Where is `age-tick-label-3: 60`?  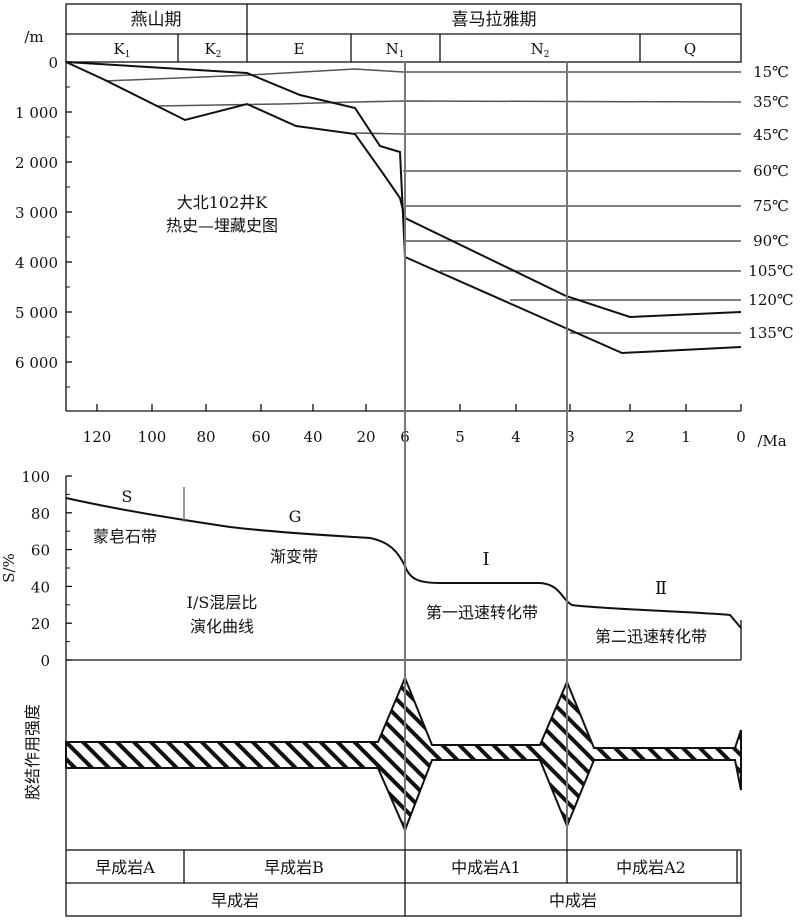
age-tick-label-3: 60 is located at coordinates (260, 437).